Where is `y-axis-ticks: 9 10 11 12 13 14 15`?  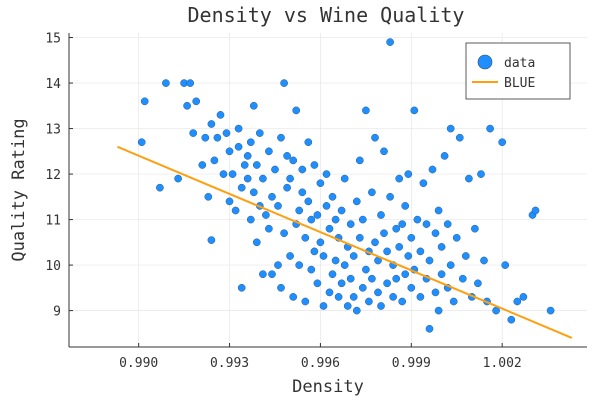
y-axis-ticks: 9 10 11 12 13 14 15 is located at coordinates (59, 176).